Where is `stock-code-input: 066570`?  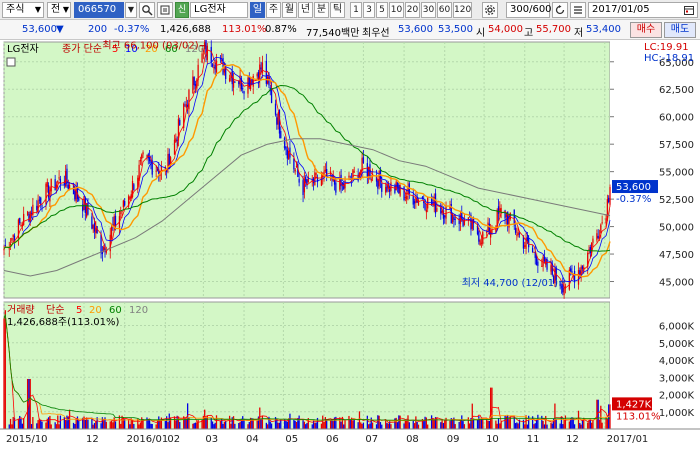
stock-code-input: 066570 is located at coordinates (99, 10).